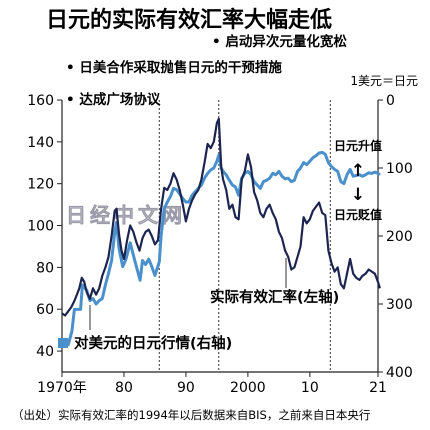 The width and height of the screenshot is (430, 430). I want to click on event-label: • 达成广场协议, so click(113, 99).